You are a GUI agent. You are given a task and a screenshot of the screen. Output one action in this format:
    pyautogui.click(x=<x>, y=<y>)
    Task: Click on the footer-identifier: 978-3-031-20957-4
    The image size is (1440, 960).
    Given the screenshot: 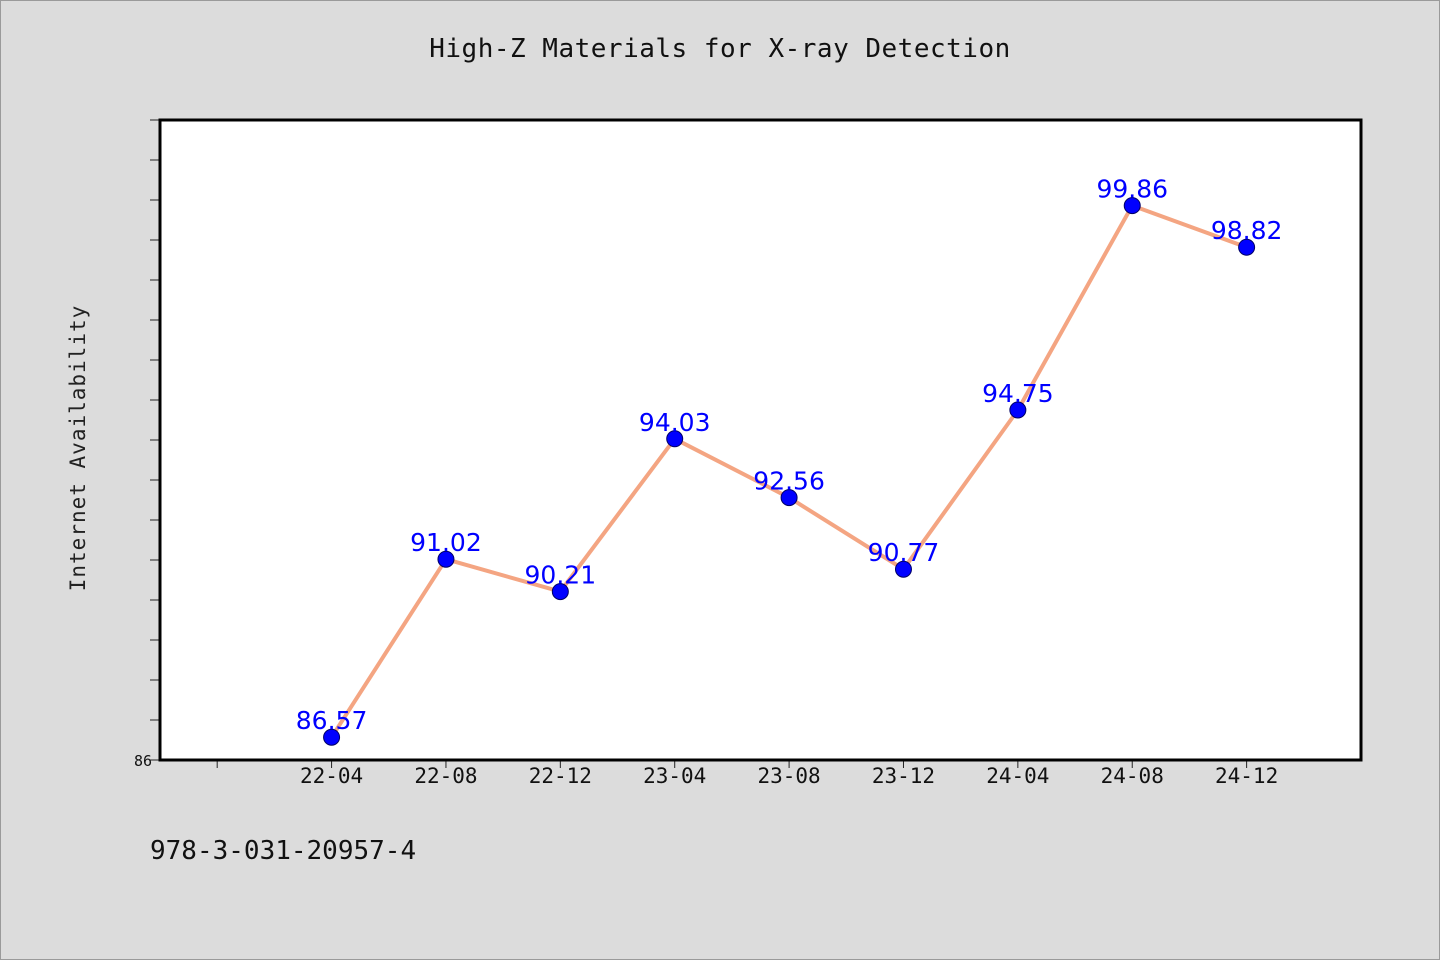 What is the action you would take?
    pyautogui.click(x=283, y=851)
    